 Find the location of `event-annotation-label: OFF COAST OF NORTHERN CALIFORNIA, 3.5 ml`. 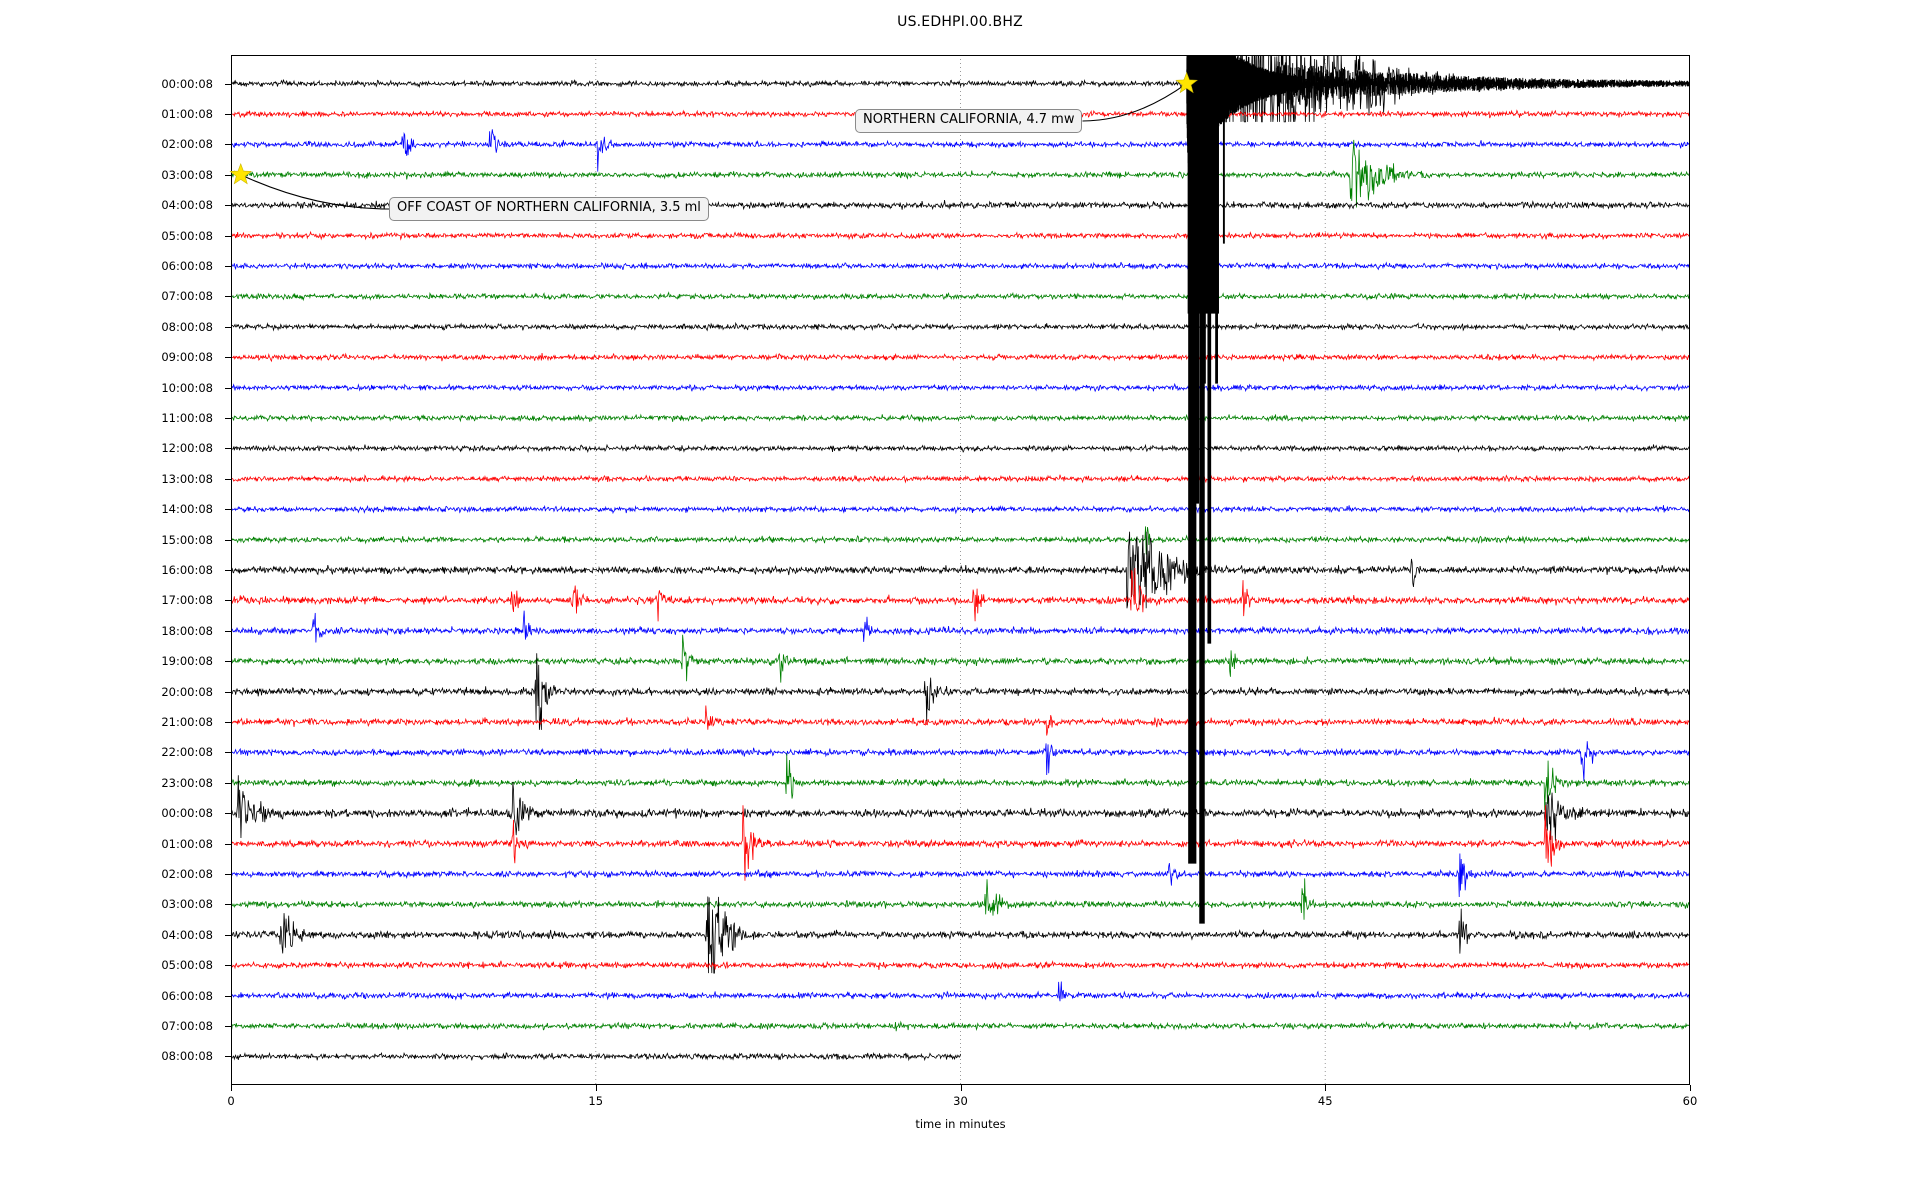

event-annotation-label: OFF COAST OF NORTHERN CALIFORNIA, 3.5 ml is located at coordinates (549, 209).